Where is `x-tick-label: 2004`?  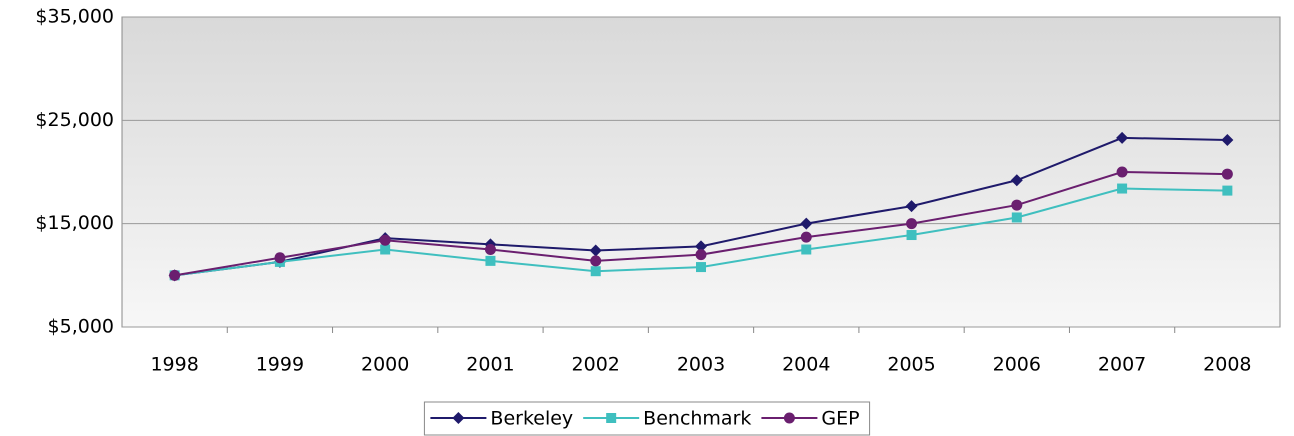
x-tick-label: 2004 is located at coordinates (806, 365).